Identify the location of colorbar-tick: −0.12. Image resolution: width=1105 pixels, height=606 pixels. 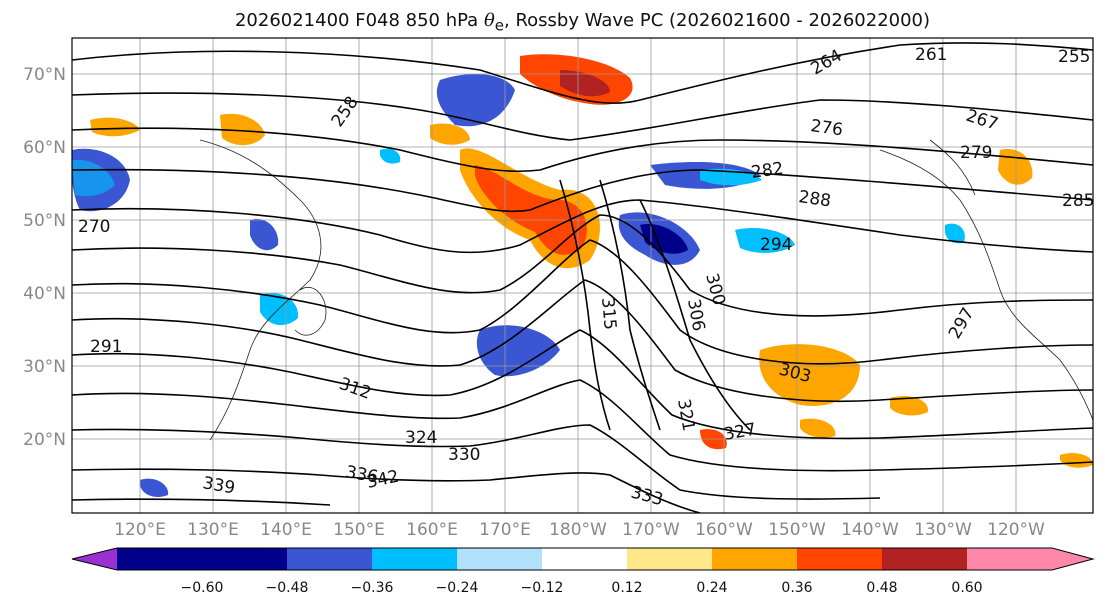
(542, 588).